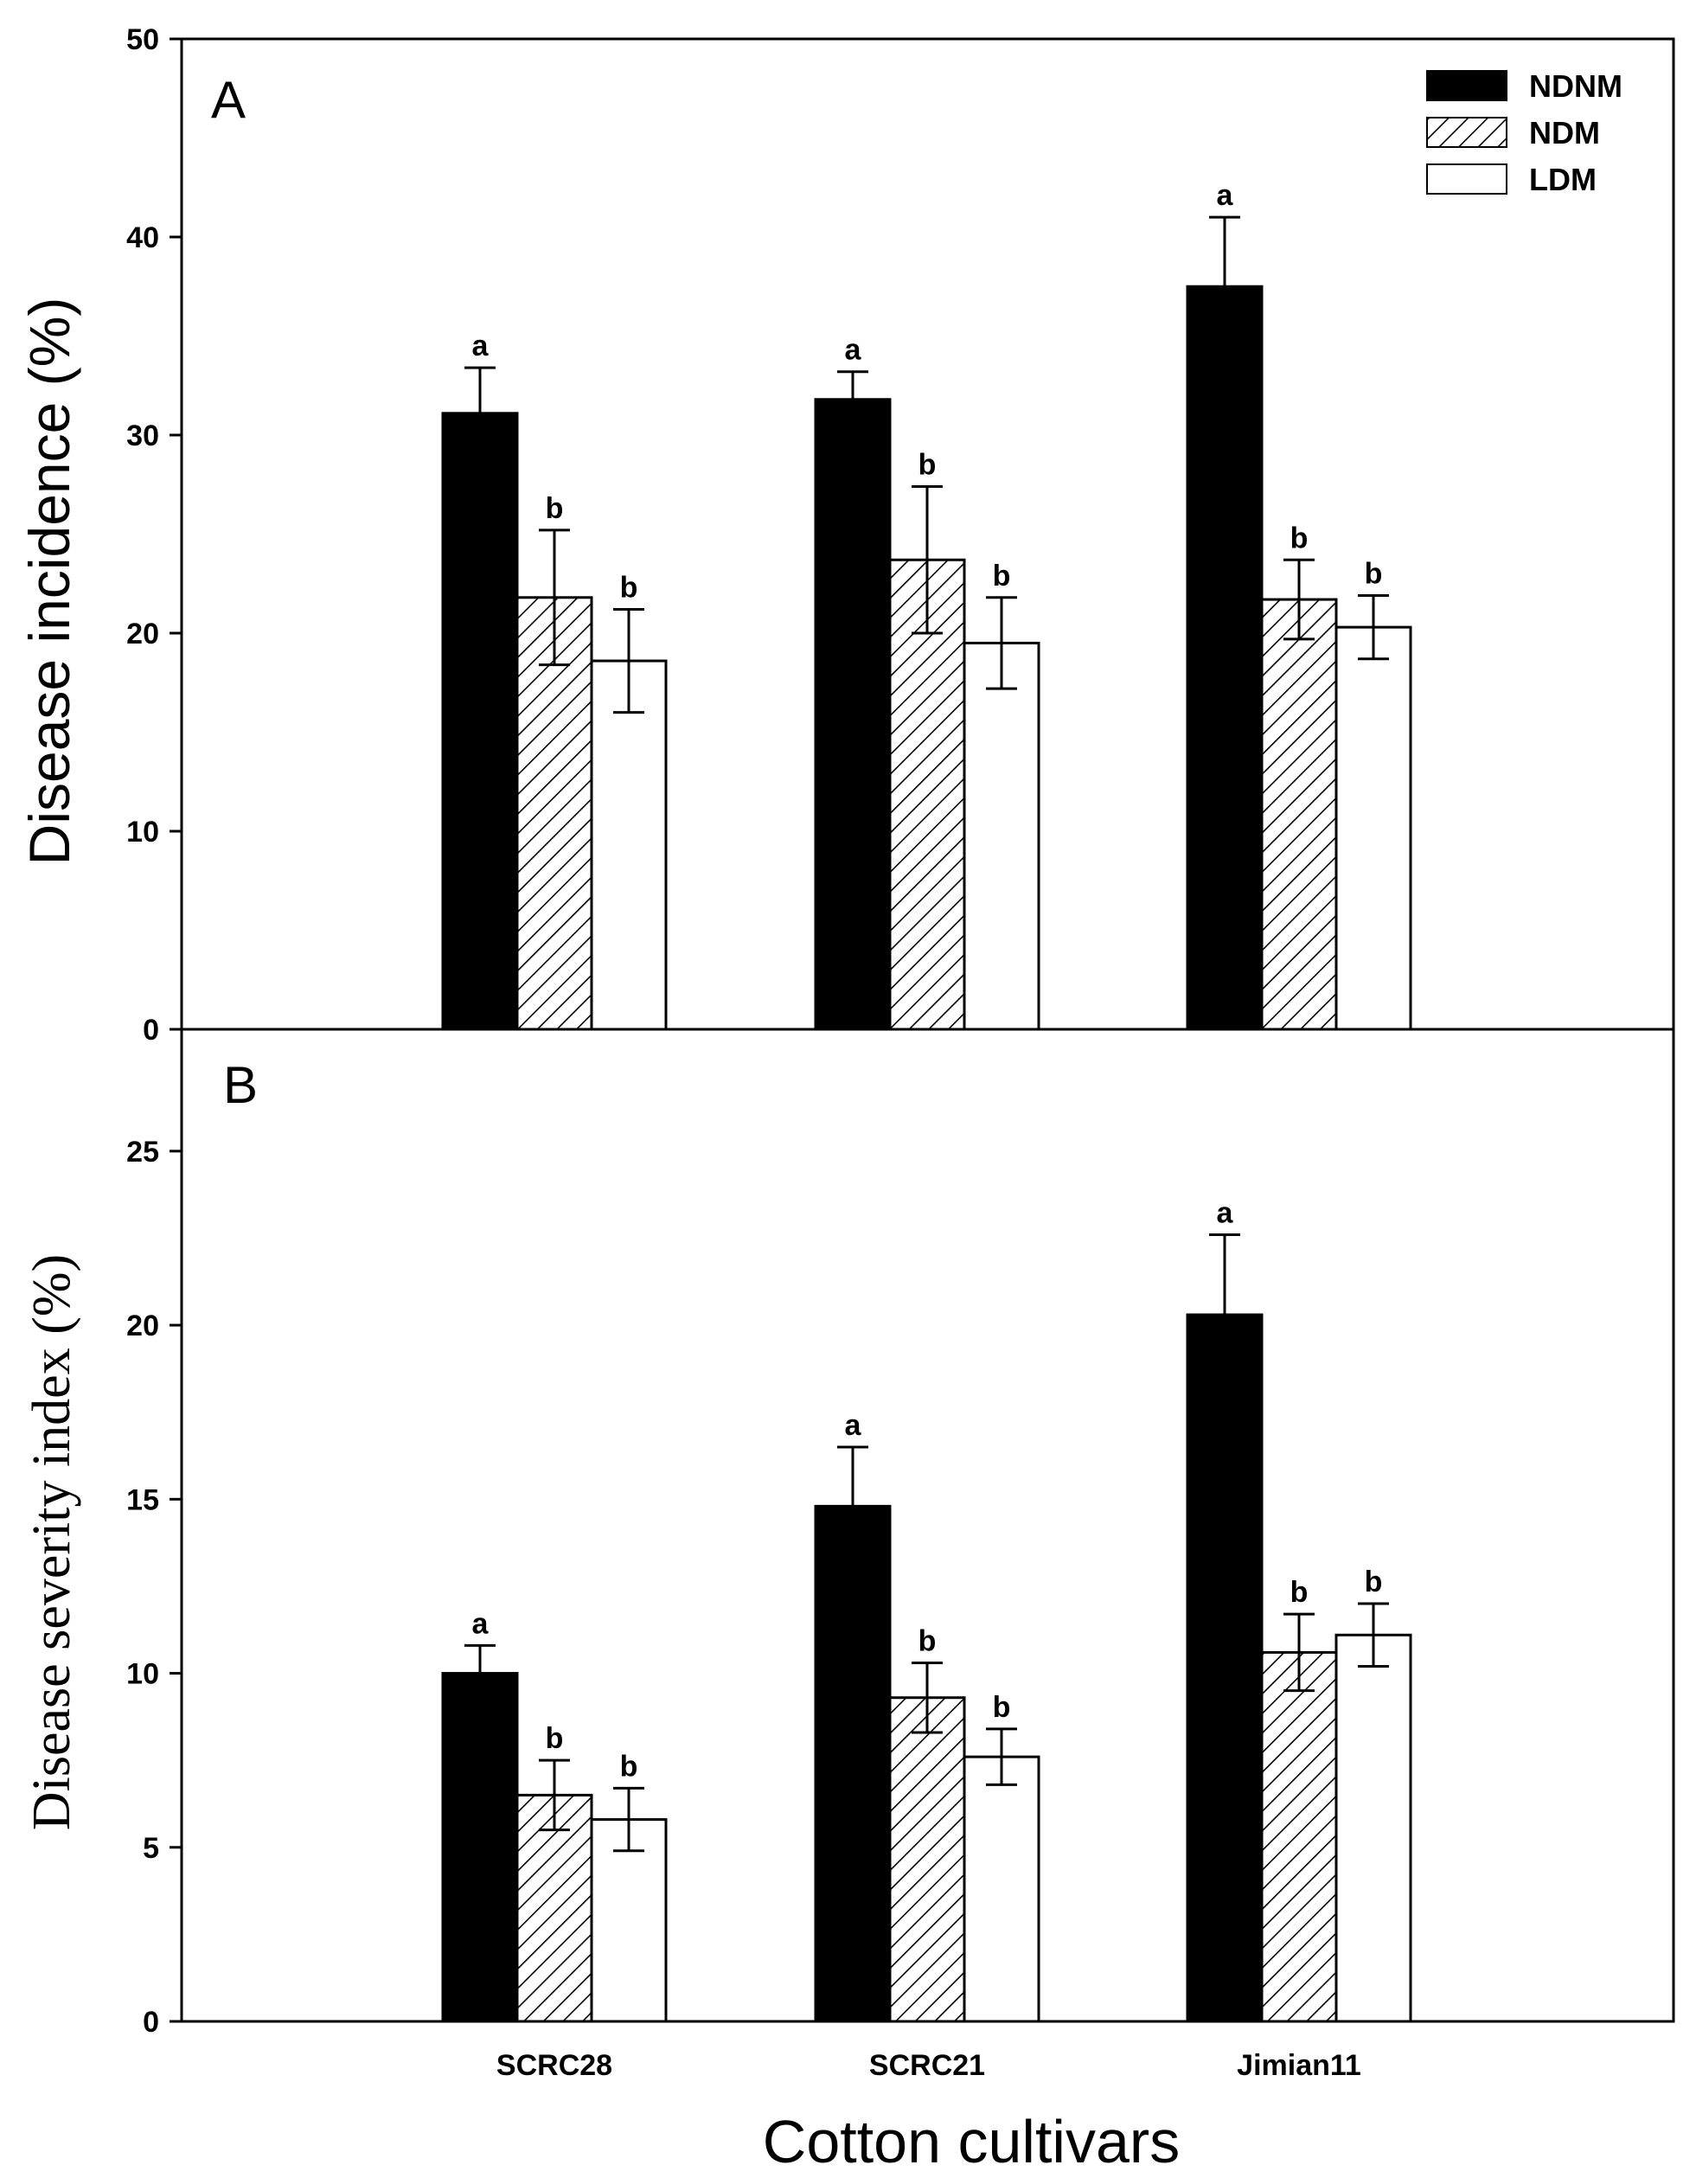  Describe the element at coordinates (142, 237) in the screenshot. I see `panel-a-y-tick-label: 40` at that location.